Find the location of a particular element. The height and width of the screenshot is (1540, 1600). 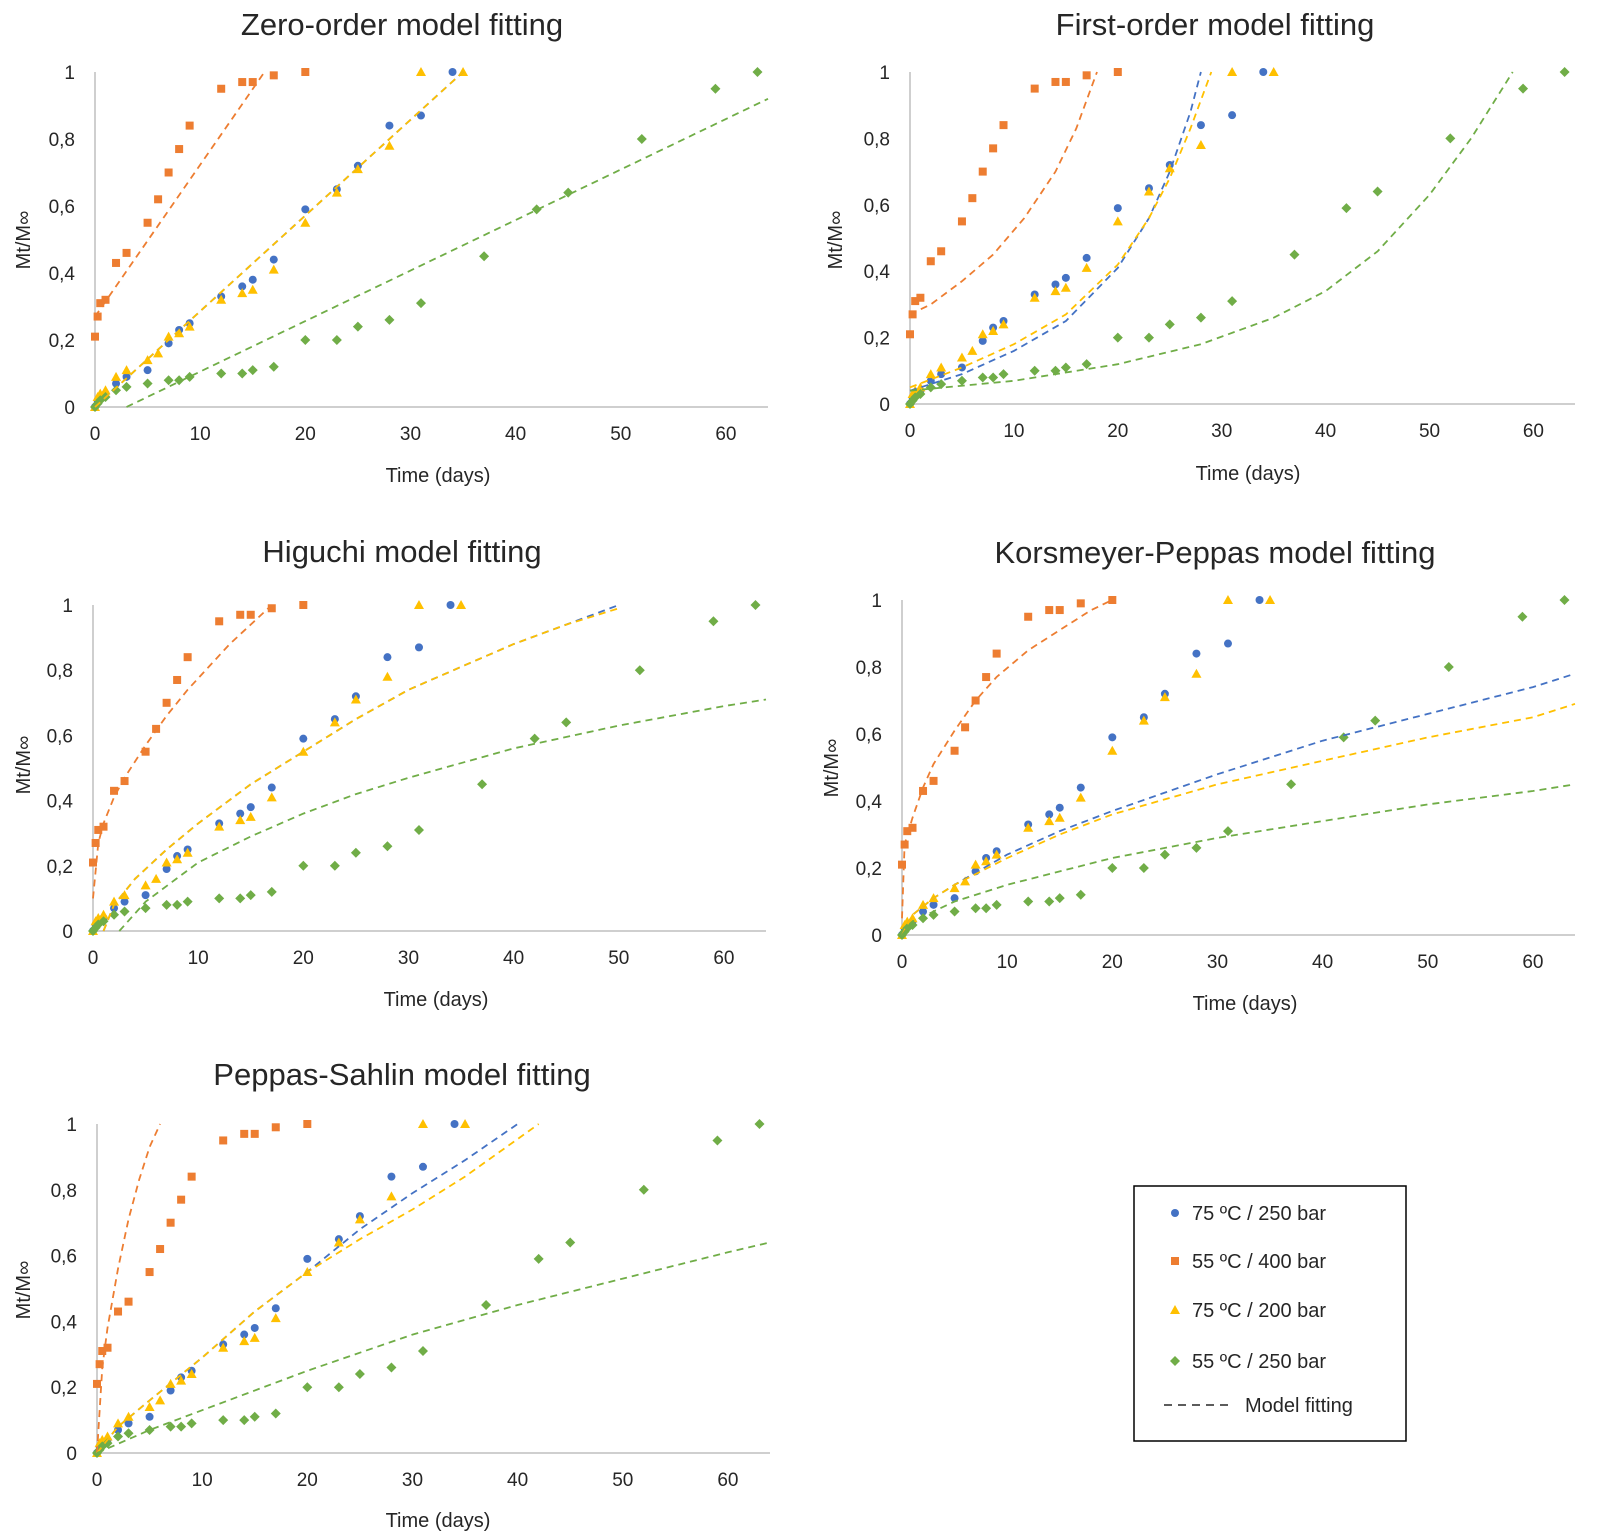

x-axis-label: Time (days) is located at coordinates (1245, 1004).